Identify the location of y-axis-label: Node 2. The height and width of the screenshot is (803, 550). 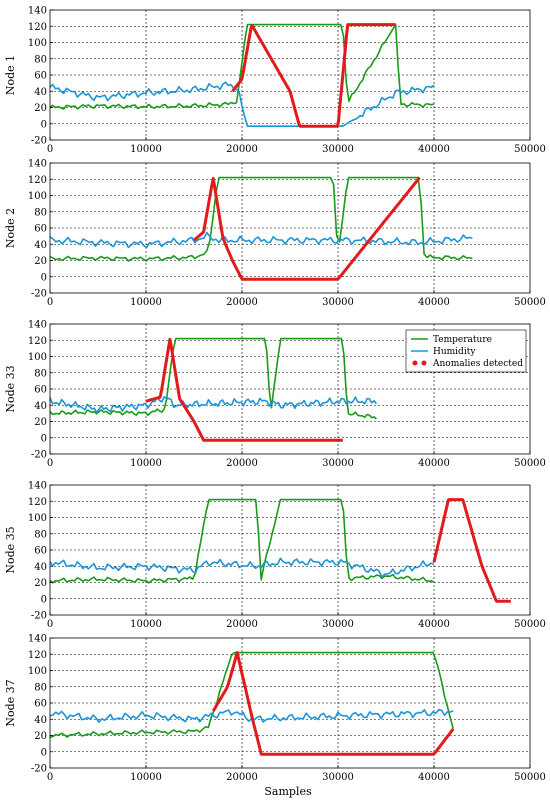
(10, 228).